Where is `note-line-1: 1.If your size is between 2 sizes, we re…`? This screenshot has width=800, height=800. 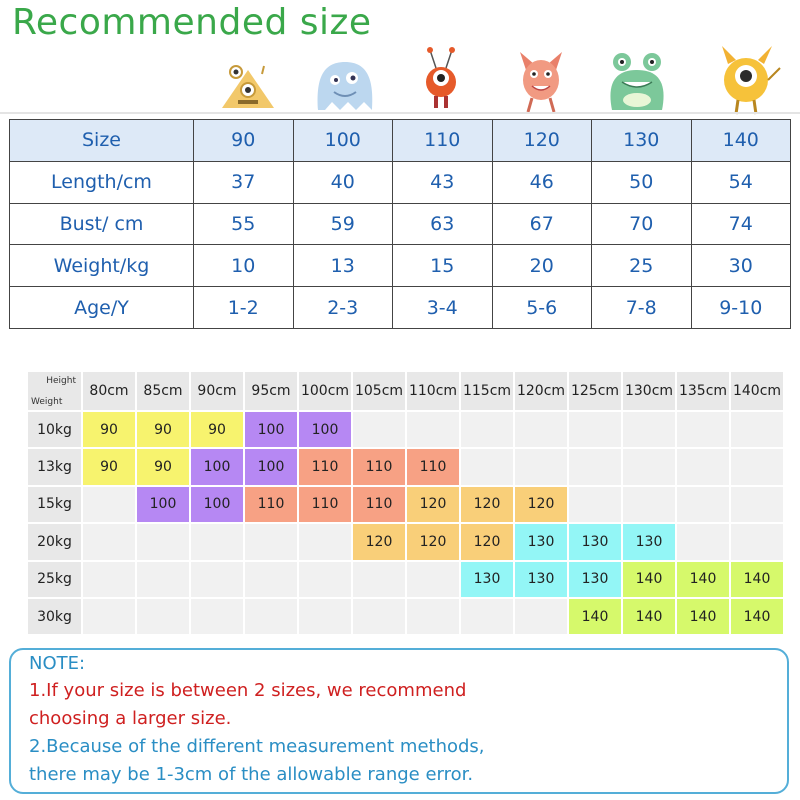 note-line-1: 1.If your size is between 2 sizes, we re… is located at coordinates (248, 690).